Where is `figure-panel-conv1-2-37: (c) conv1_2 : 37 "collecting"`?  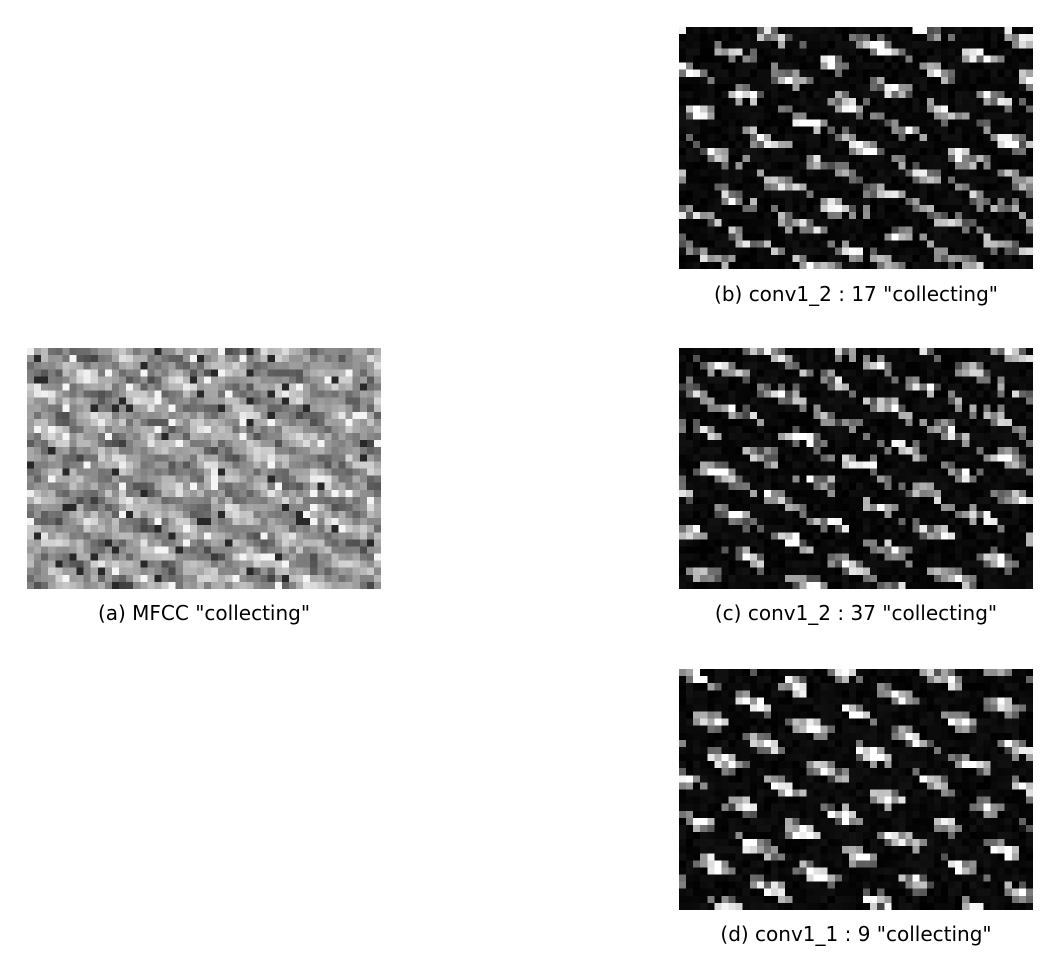 figure-panel-conv1-2-37: (c) conv1_2 : 37 "collecting" is located at coordinates (856, 486).